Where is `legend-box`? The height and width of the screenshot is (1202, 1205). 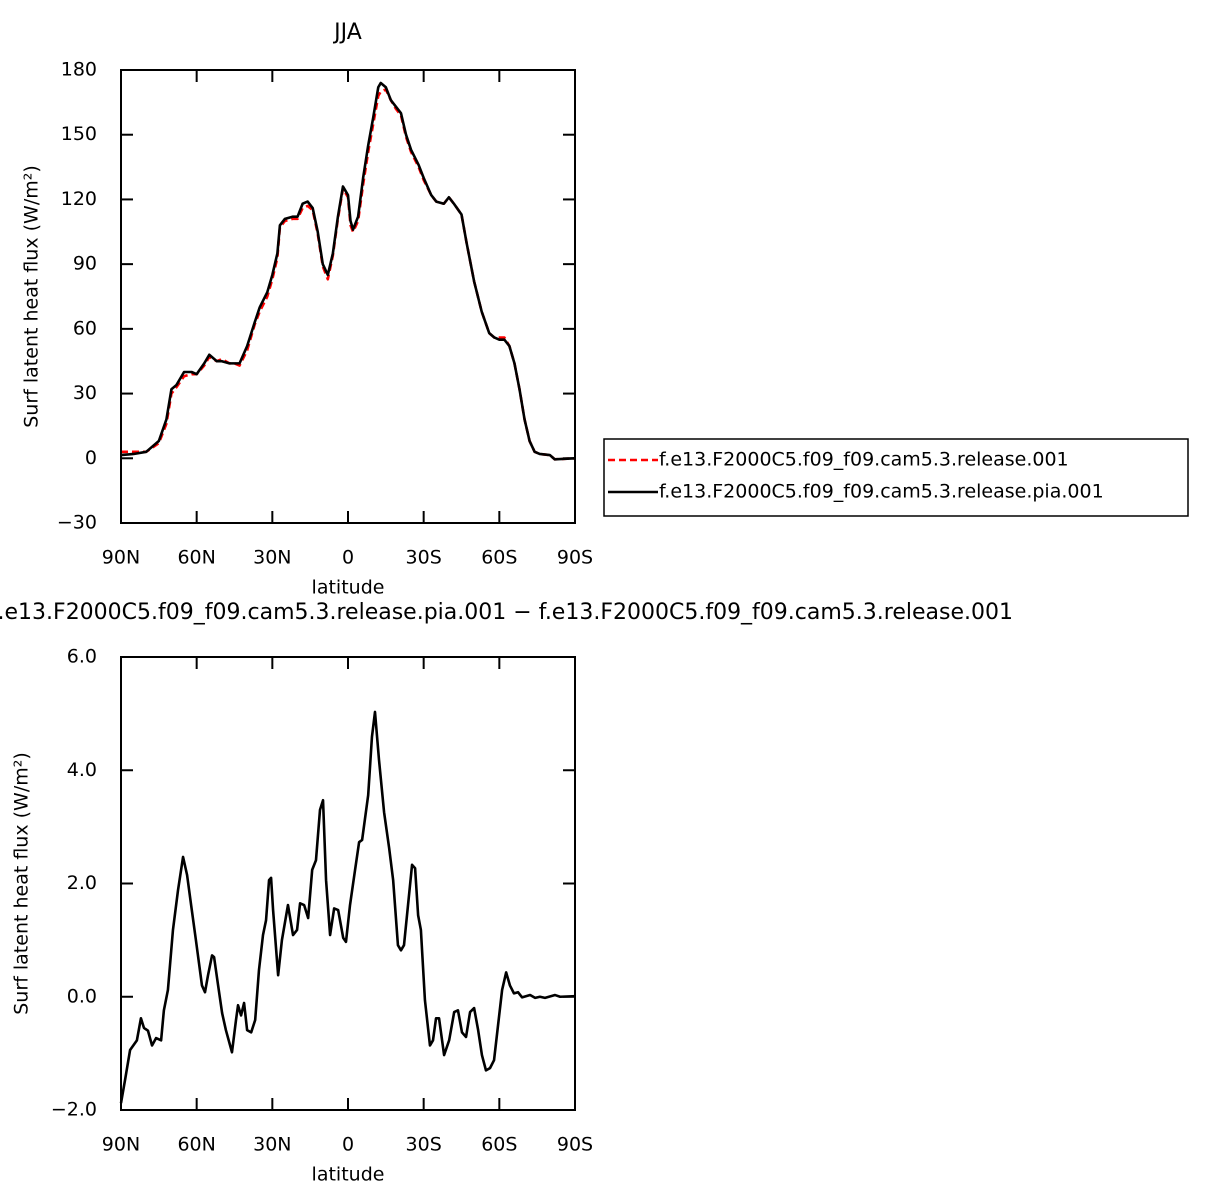
legend-box is located at coordinates (896, 477).